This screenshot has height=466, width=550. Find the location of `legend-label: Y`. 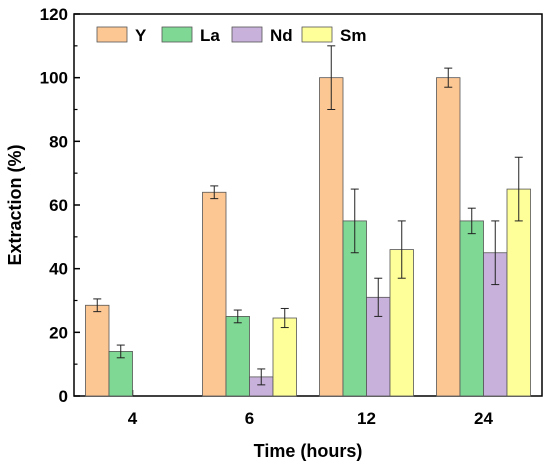

legend-label: Y is located at coordinates (141, 35).